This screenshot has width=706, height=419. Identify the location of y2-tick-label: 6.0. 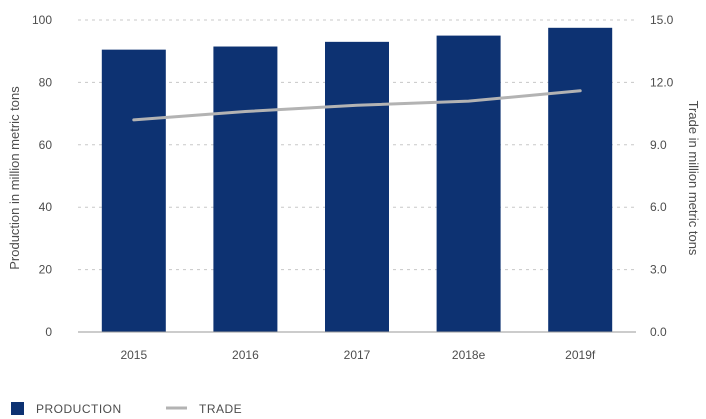
(658, 207).